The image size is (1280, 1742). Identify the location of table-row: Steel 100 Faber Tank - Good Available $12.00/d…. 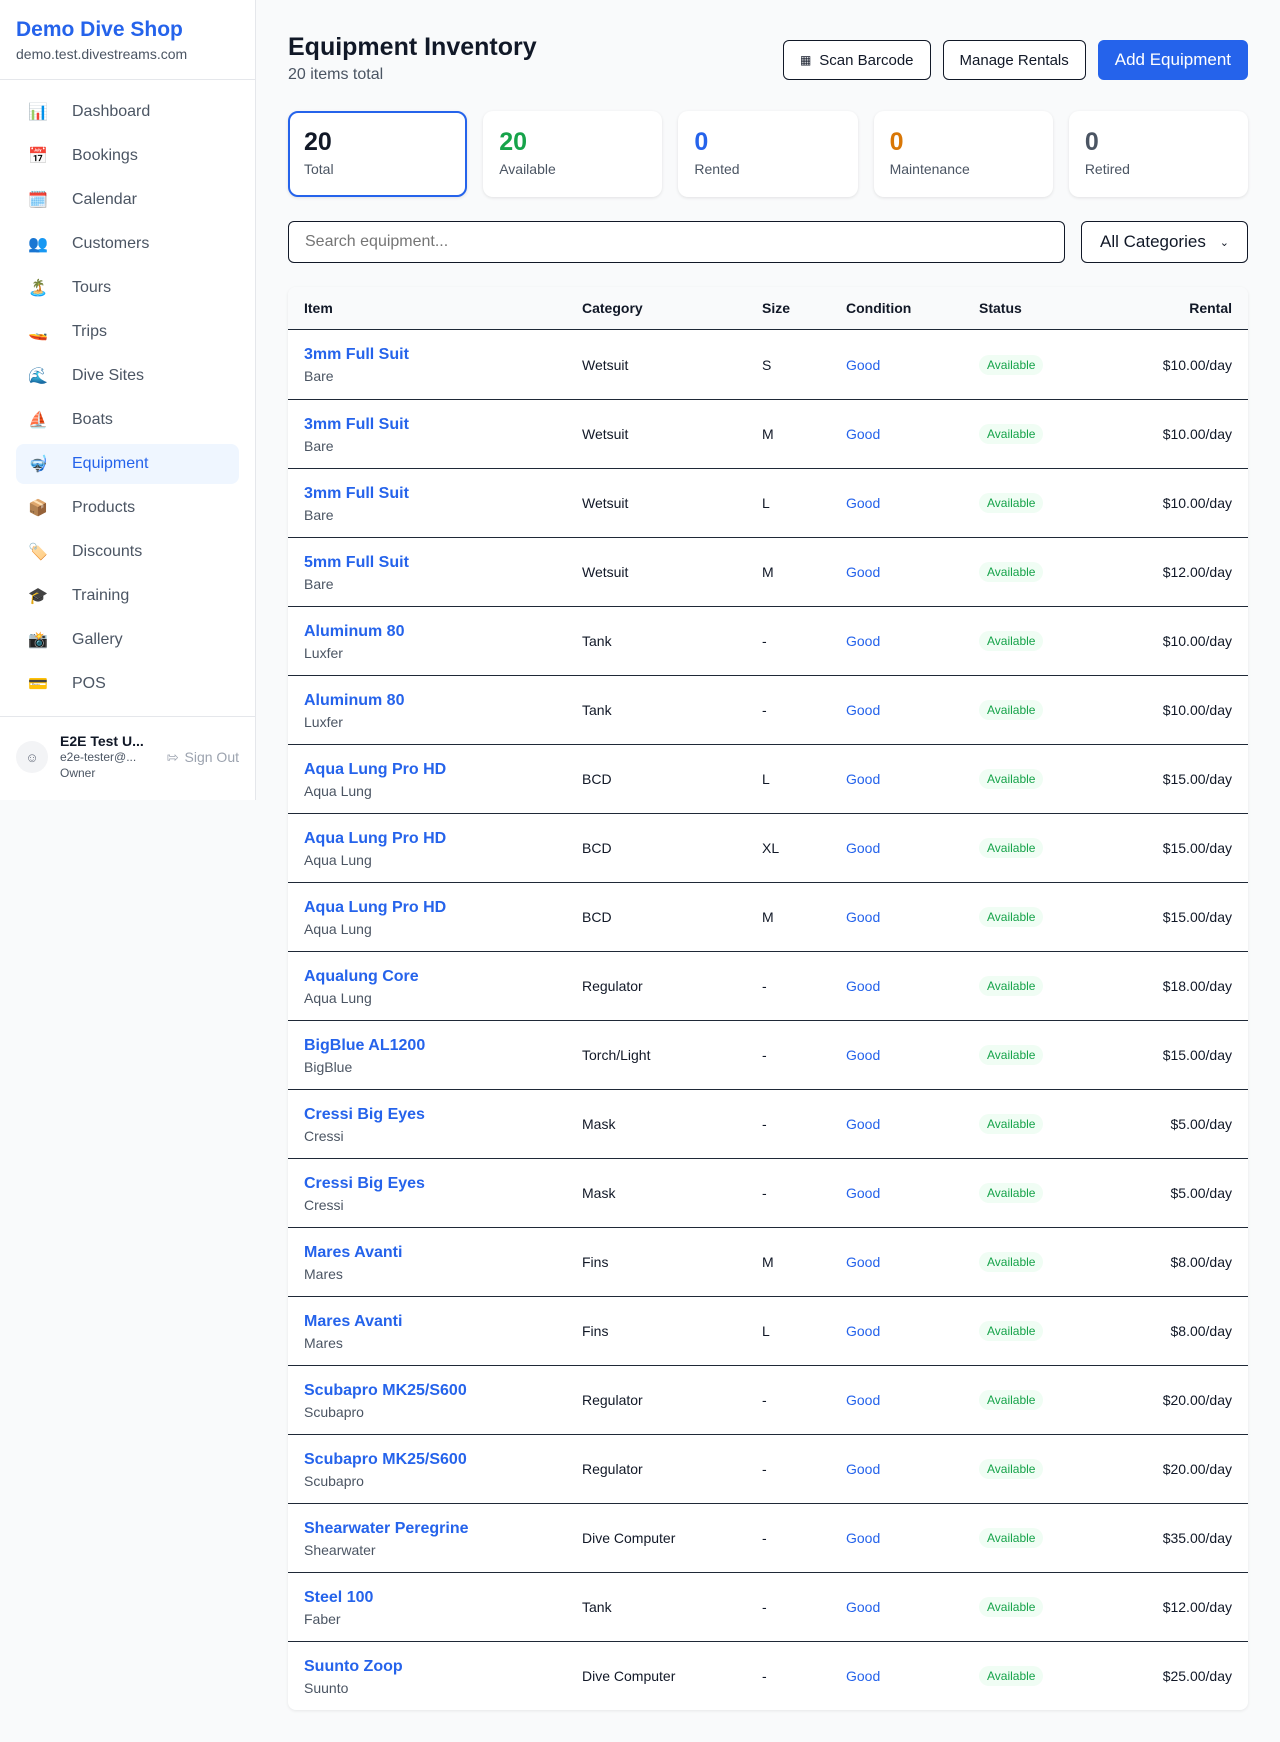
(768, 1606).